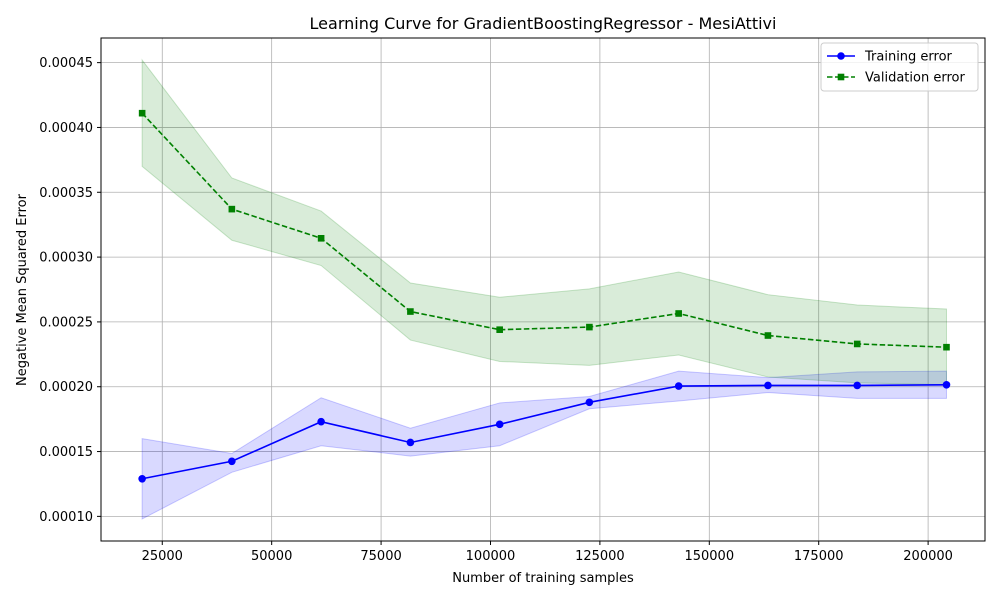 The width and height of the screenshot is (1000, 600). I want to click on legend-item-training-error: Training error, so click(890, 57).